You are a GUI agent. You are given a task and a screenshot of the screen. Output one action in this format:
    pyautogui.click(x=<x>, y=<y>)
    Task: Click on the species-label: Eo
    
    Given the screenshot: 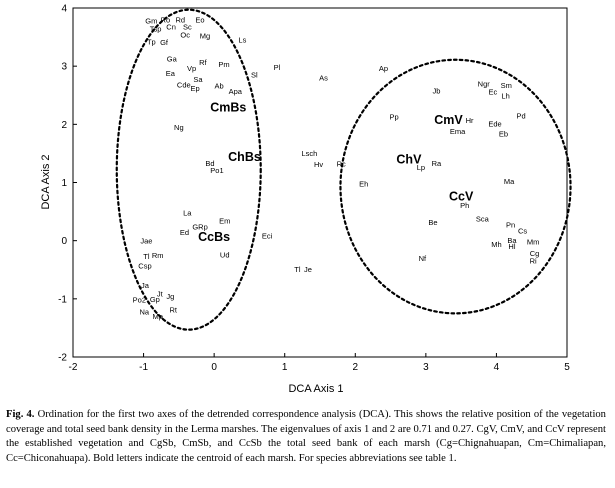 What is the action you would take?
    pyautogui.click(x=199, y=19)
    